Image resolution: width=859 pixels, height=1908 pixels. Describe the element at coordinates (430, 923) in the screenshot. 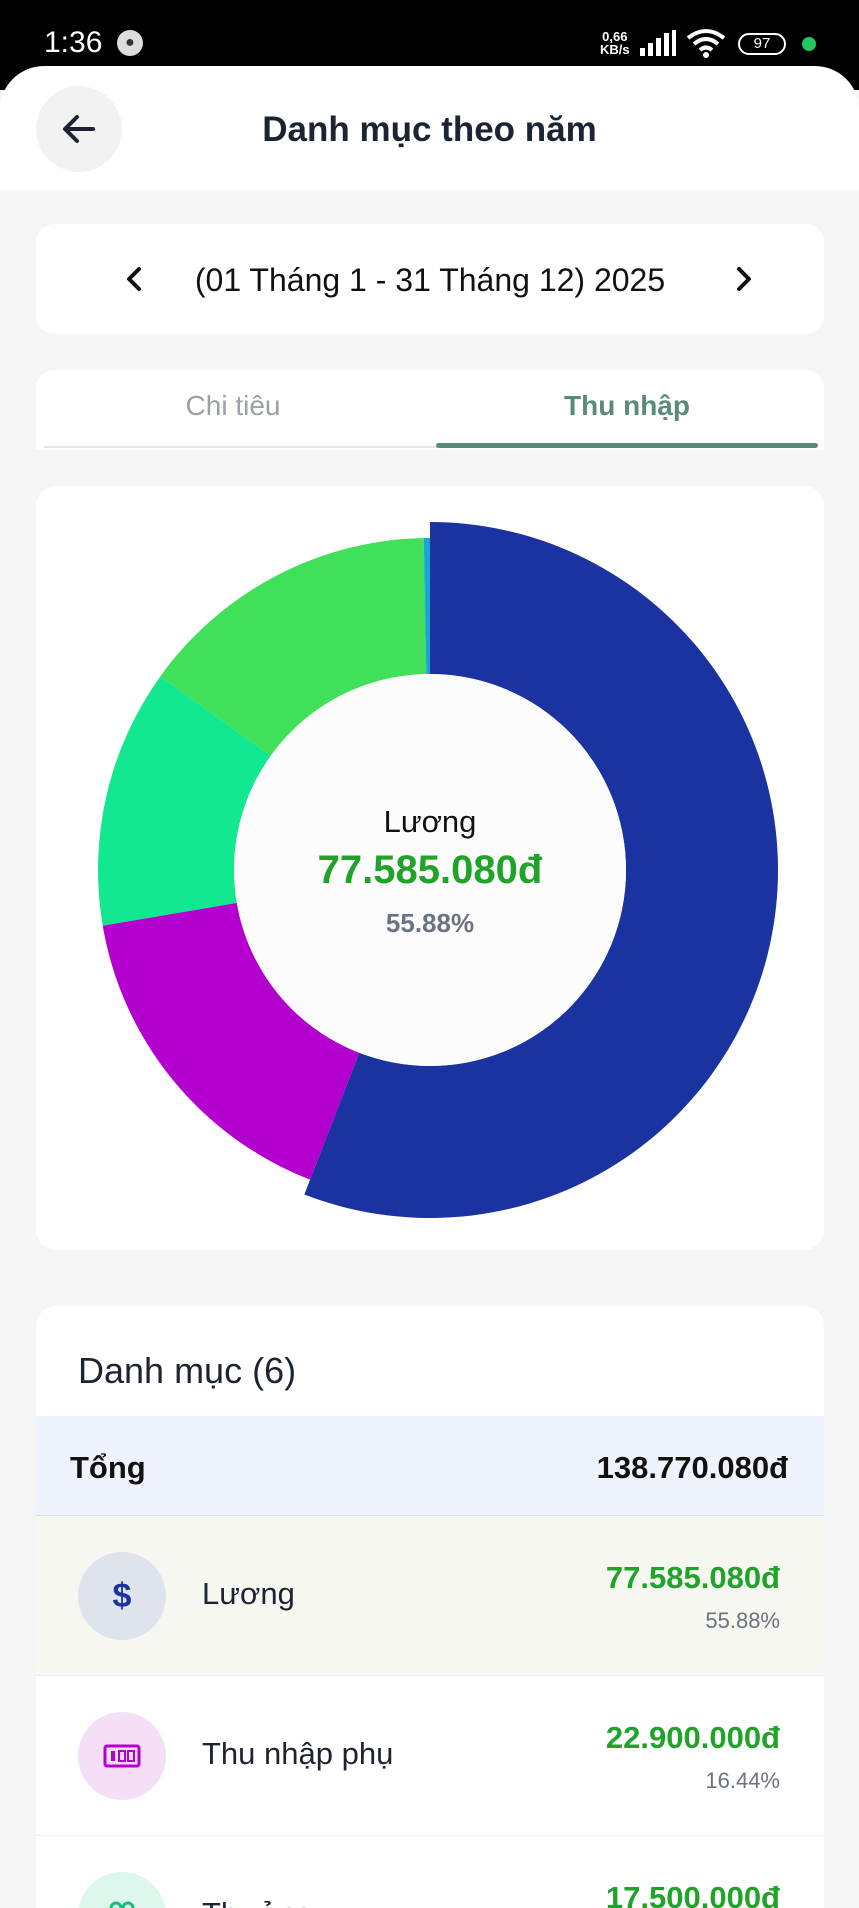

I see `chart-center-percent: 55.88%` at that location.